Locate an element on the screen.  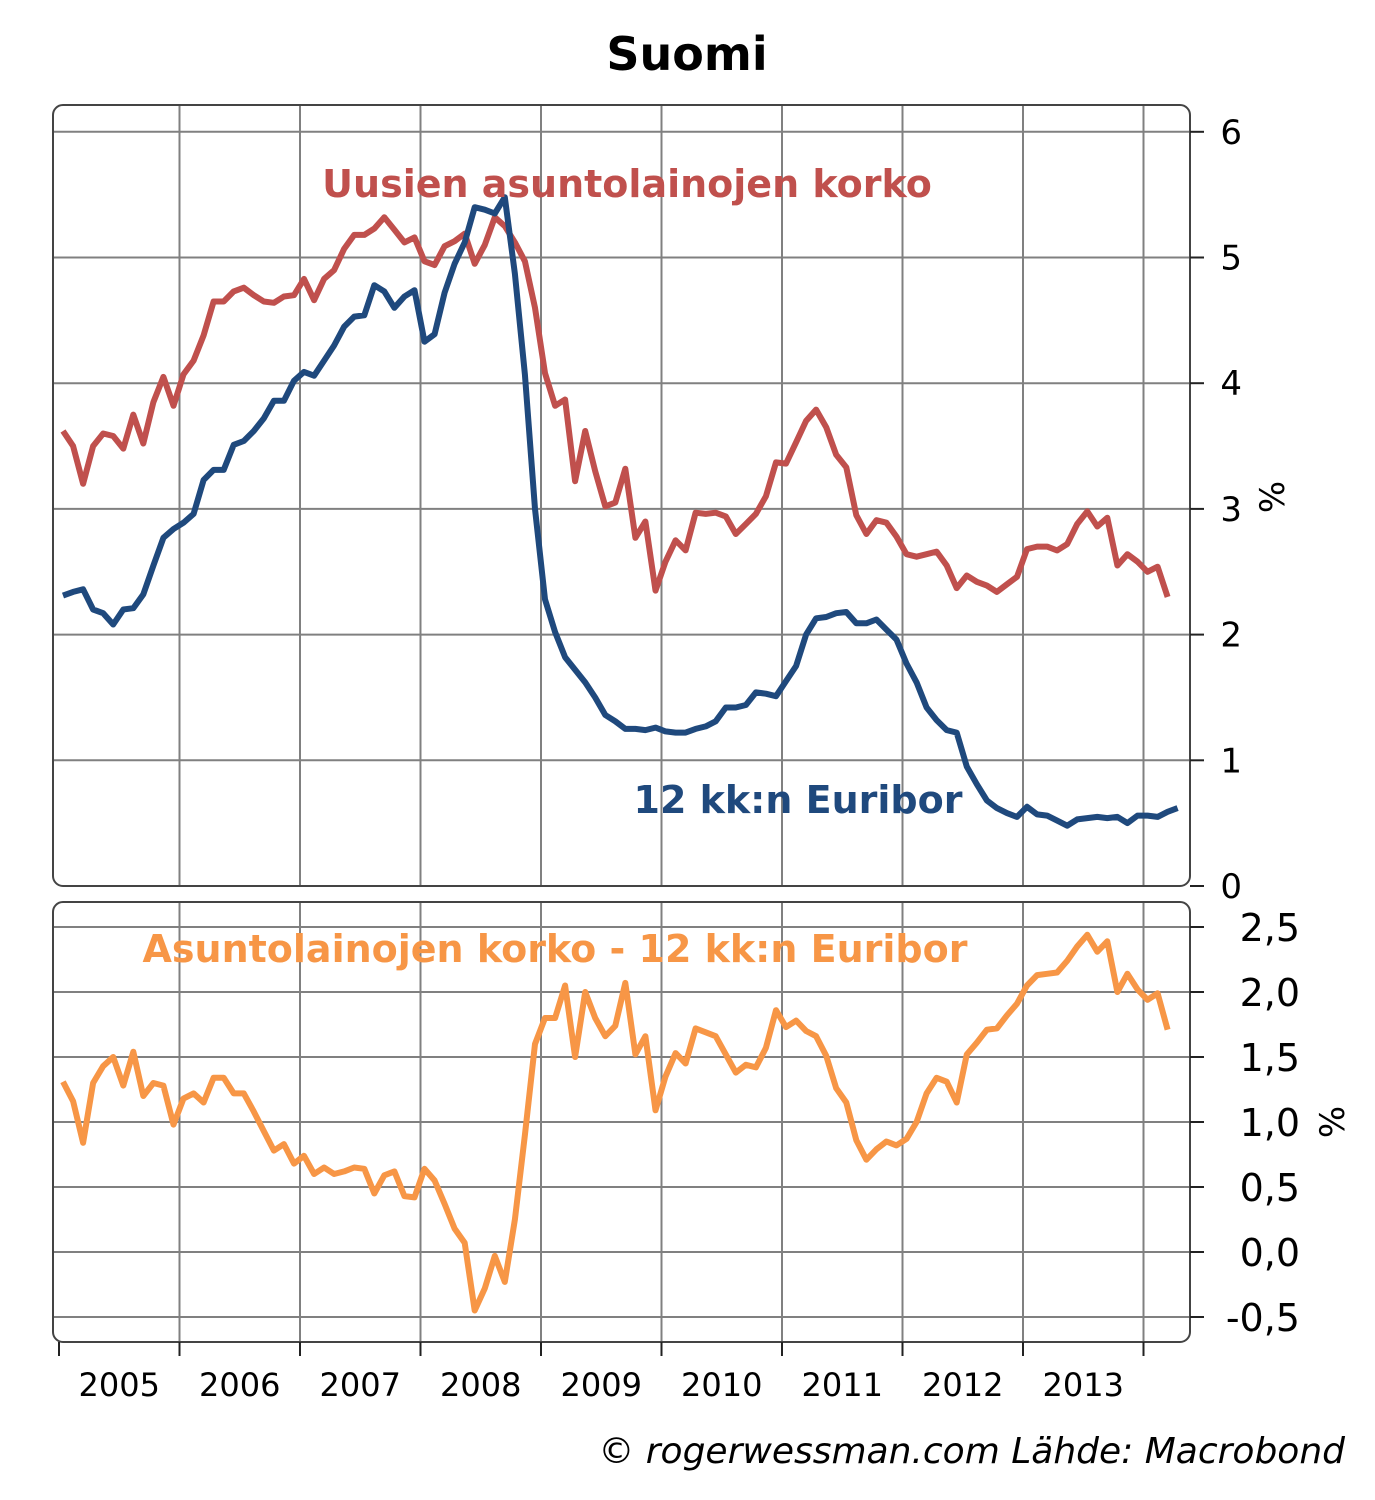
top-y-axis-label: % is located at coordinates (1273, 497).